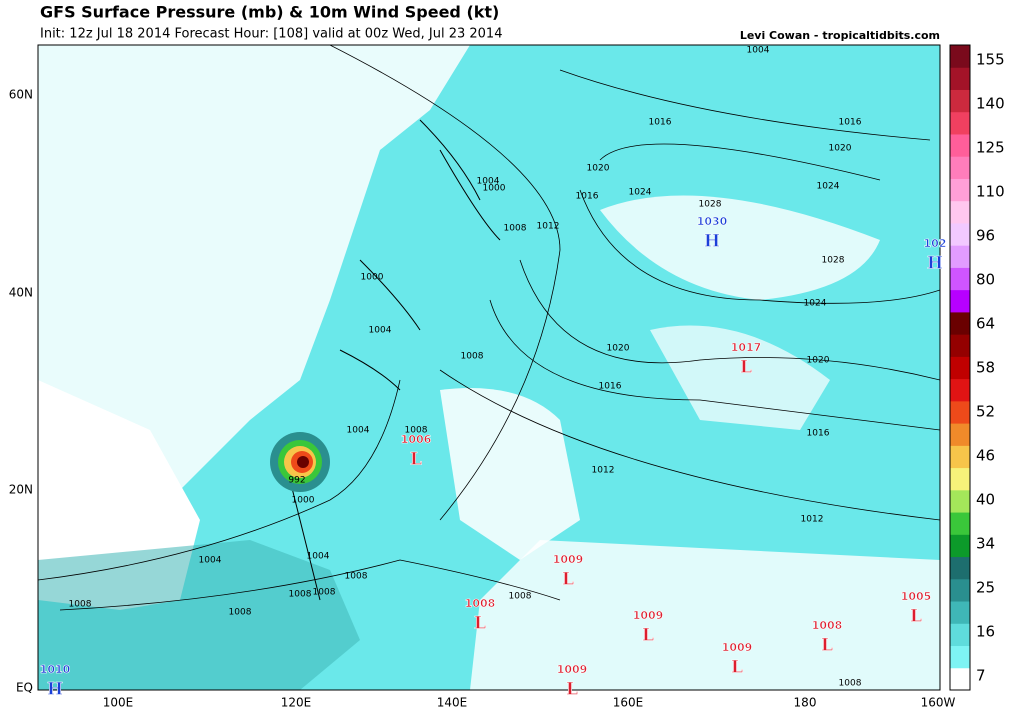 Image resolution: width=1024 pixels, height=715 pixels. Describe the element at coordinates (938, 703) in the screenshot. I see `lon-label: 160W` at that location.